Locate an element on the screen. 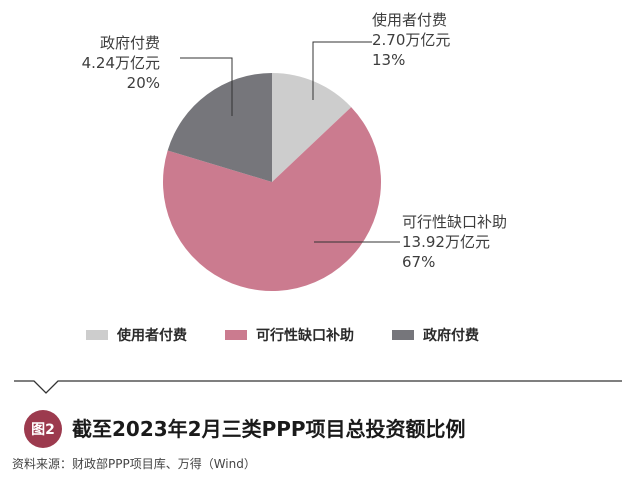 The width and height of the screenshot is (632, 477). chart-legend: 使用者付费 可行性缺口补助 政府付费 is located at coordinates (301, 335).